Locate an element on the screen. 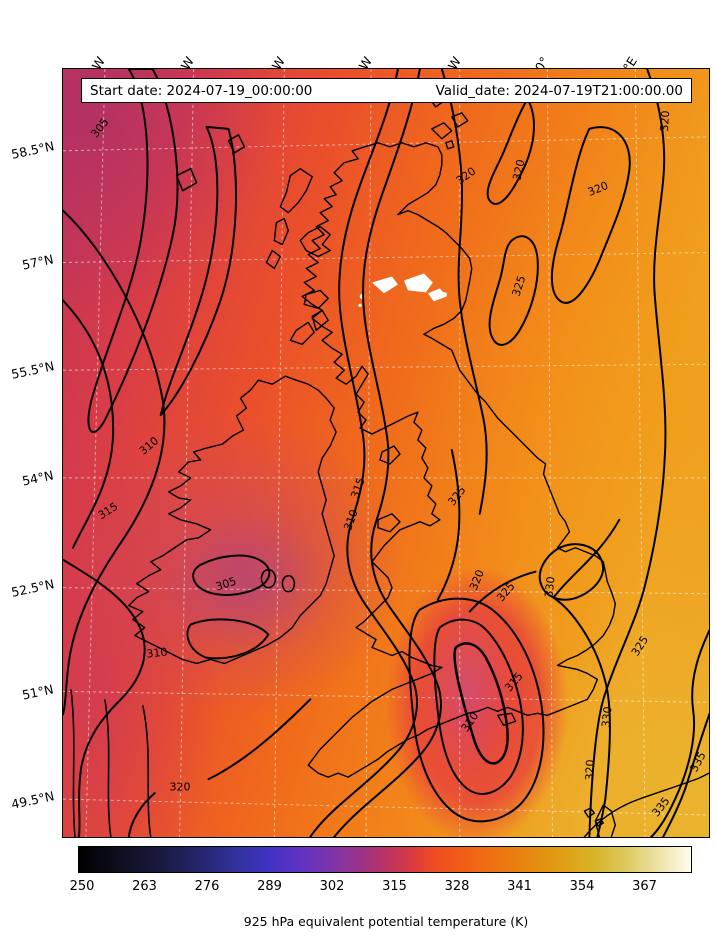  colorbar-tick-label: 276 is located at coordinates (207, 886).